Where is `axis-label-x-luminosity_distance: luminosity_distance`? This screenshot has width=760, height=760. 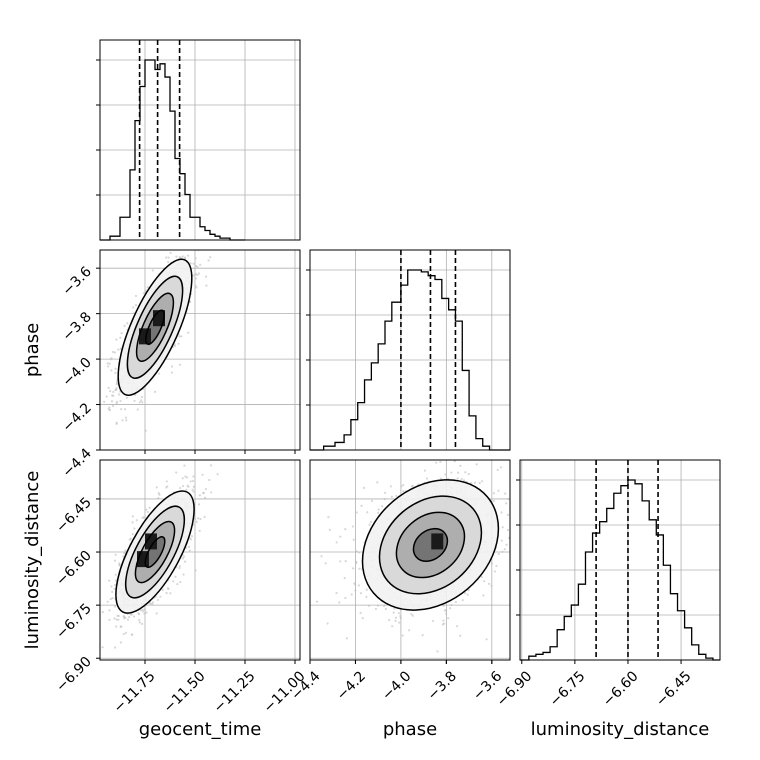 axis-label-x-luminosity_distance: luminosity_distance is located at coordinates (620, 729).